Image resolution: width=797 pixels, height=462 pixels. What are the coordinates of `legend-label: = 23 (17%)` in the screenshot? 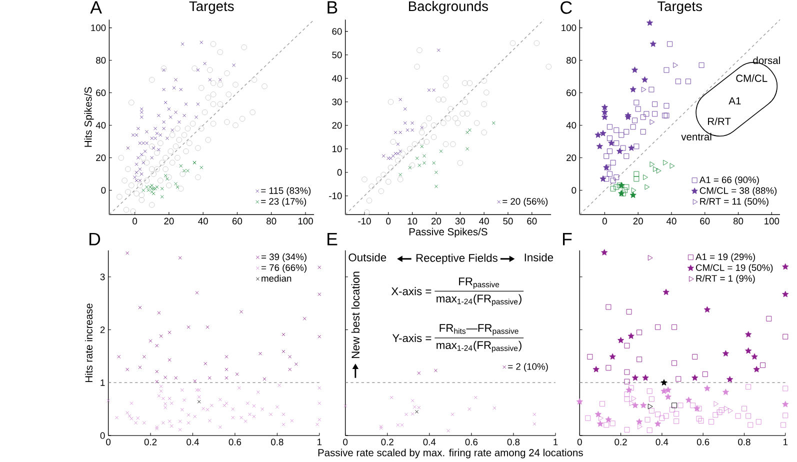 It's located at (283, 202).